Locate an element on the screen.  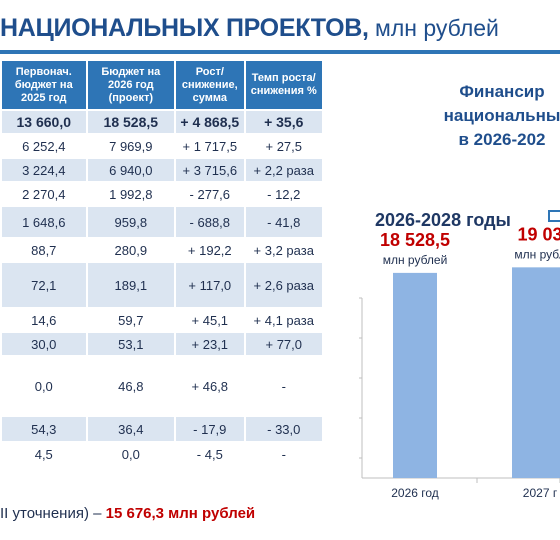
table-cell: 6 252,4 is located at coordinates (44, 146).